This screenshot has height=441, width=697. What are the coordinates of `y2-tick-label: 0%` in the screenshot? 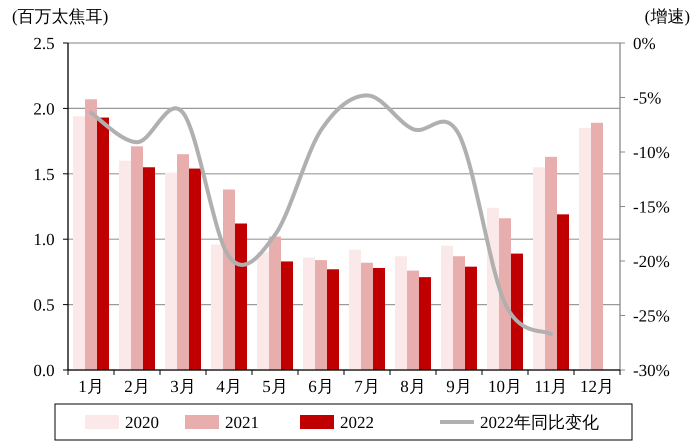 It's located at (644, 43).